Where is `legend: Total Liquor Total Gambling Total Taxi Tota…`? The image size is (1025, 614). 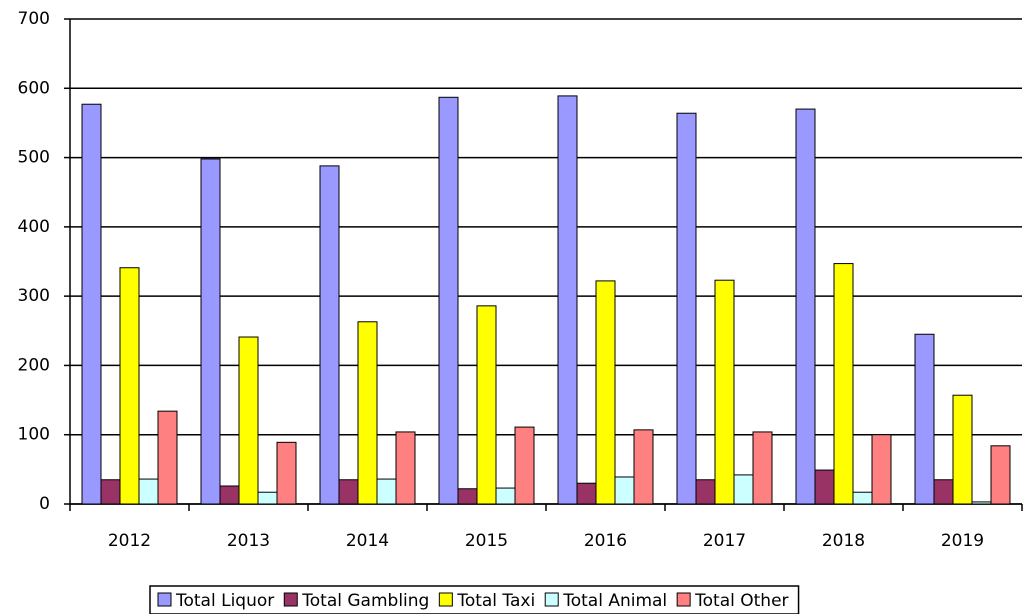
legend: Total Liquor Total Gambling Total Taxi Tota… is located at coordinates (474, 599).